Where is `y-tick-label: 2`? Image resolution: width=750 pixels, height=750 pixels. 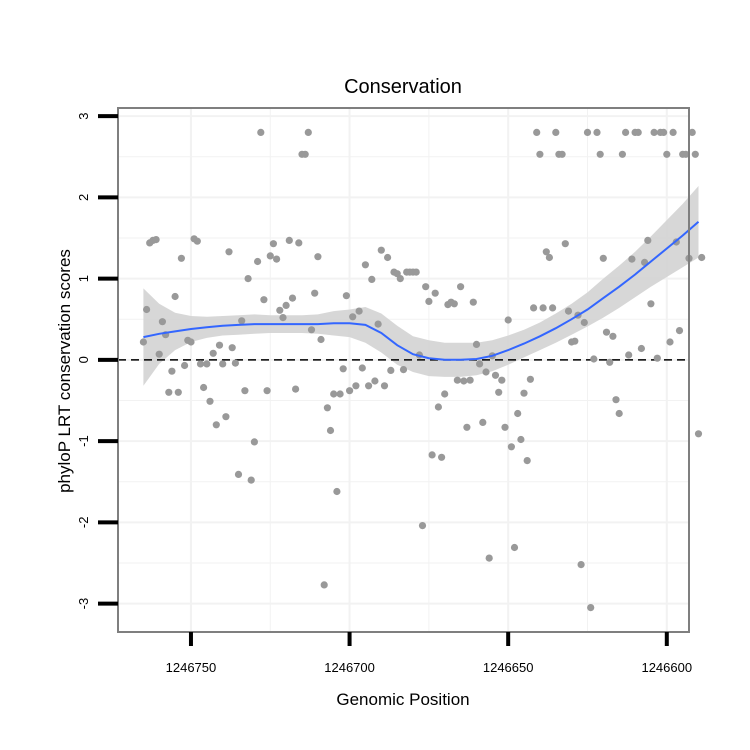 y-tick-label: 2 is located at coordinates (83, 197).